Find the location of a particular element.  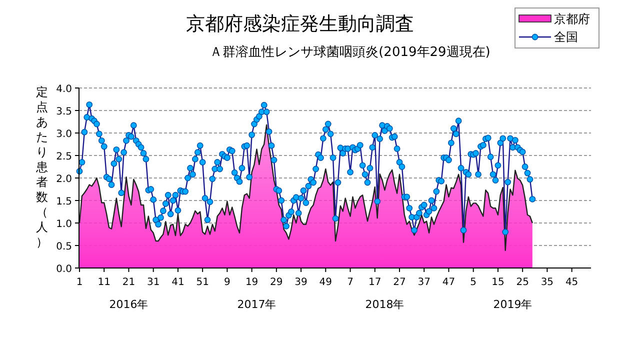

y-tick-label: 3.0 is located at coordinates (64, 134).